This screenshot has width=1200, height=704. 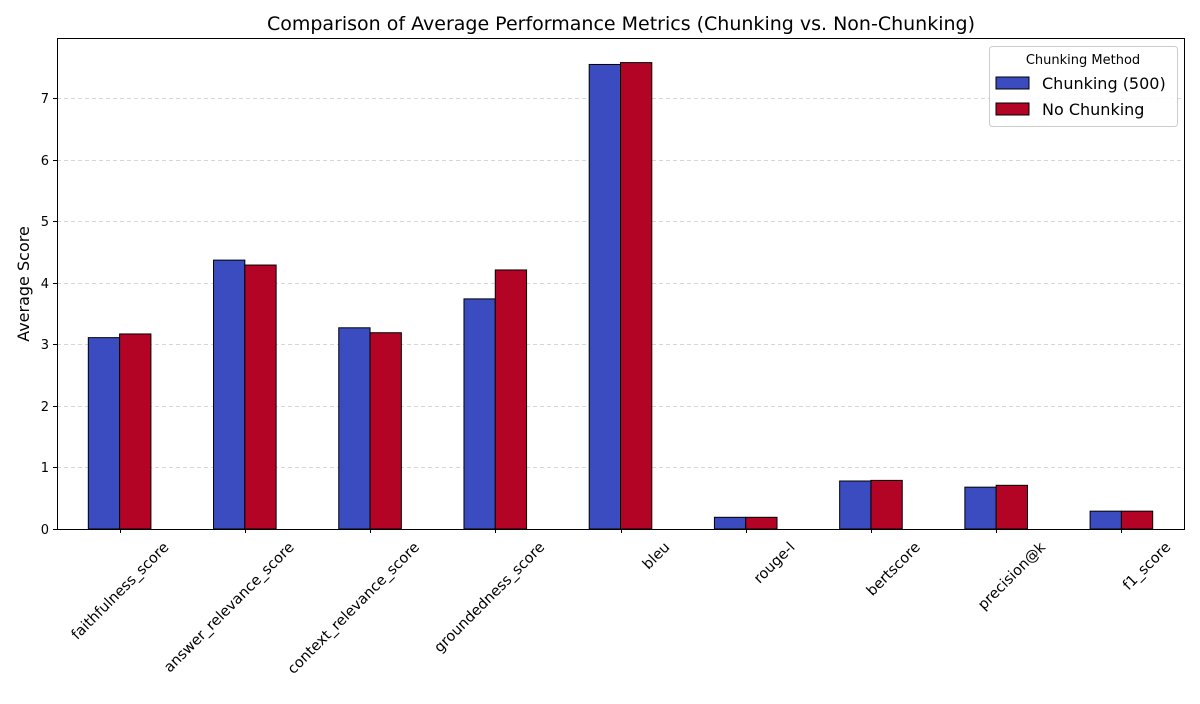 I want to click on legend-box, so click(x=1083, y=86).